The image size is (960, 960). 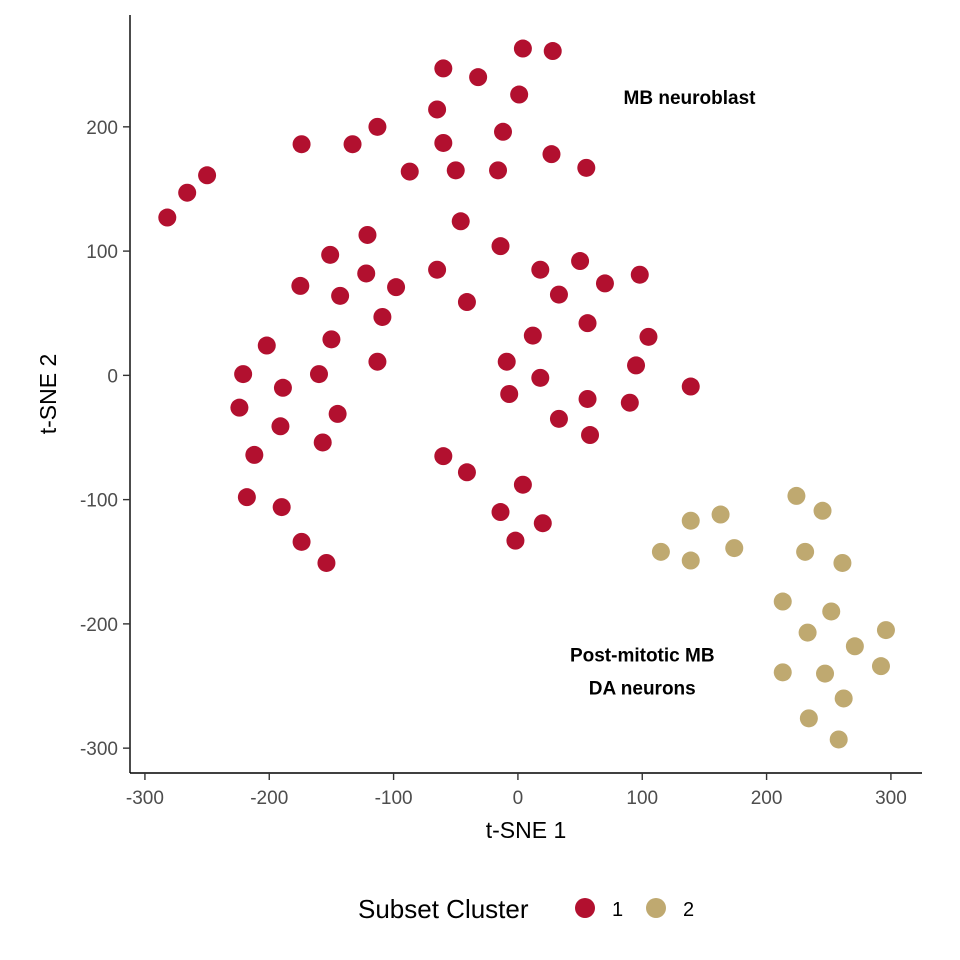 I want to click on y-tick-label: -200, so click(x=99, y=625).